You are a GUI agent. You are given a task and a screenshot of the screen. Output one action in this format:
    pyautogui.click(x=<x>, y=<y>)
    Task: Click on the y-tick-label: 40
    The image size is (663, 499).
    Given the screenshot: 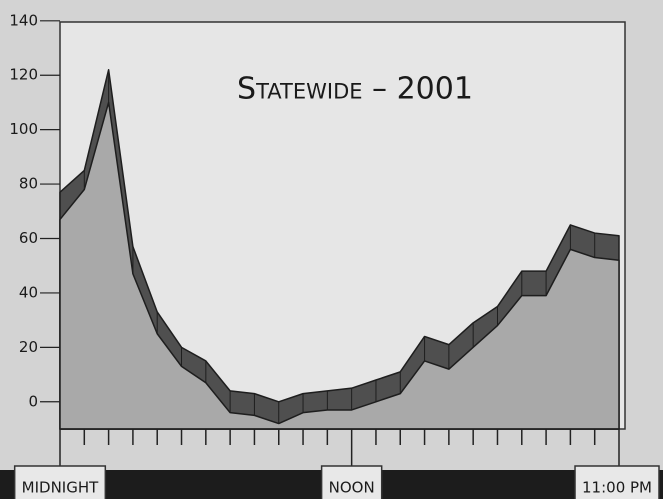 What is the action you would take?
    pyautogui.click(x=28, y=292)
    